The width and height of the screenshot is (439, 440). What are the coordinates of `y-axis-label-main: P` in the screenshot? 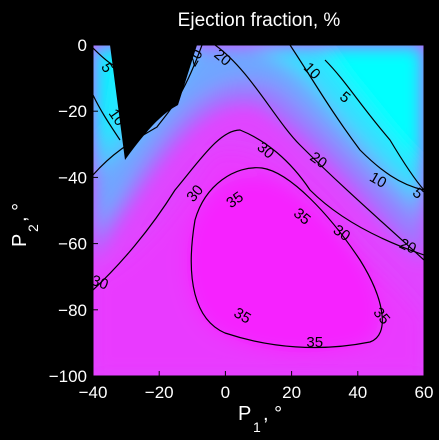 It's located at (20, 240).